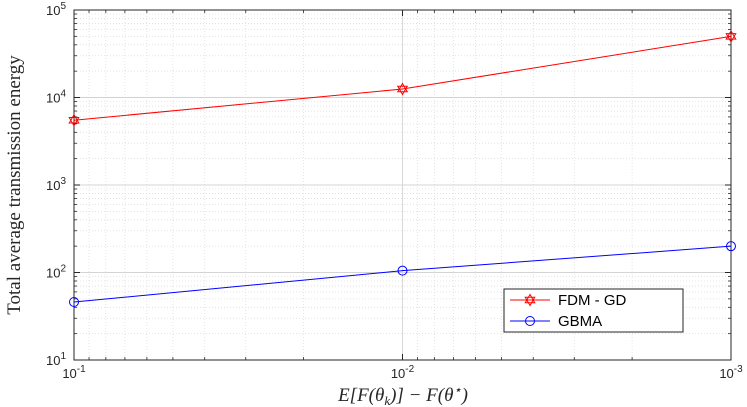 This screenshot has width=747, height=407. I want to click on point-fdm-gd-2-tri-up, so click(731, 34).